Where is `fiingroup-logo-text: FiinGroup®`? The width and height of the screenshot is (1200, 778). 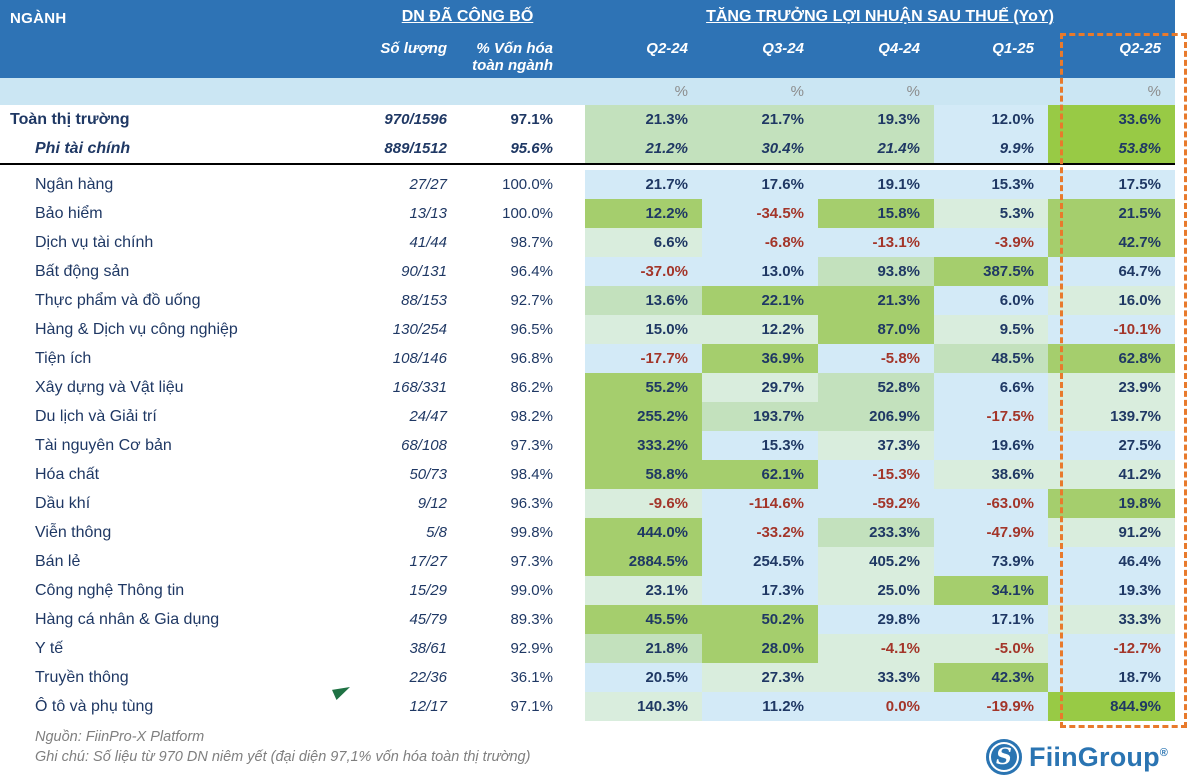 fiingroup-logo-text: FiinGroup® is located at coordinates (1098, 757).